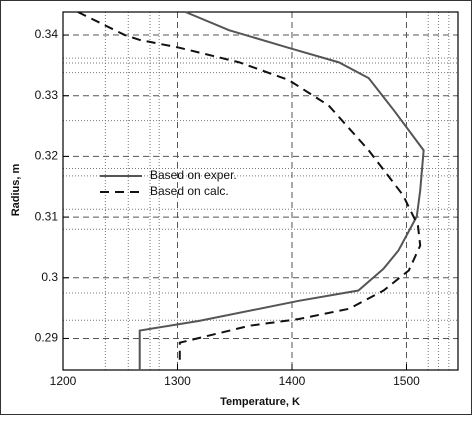 The image size is (473, 421). What do you see at coordinates (47, 338) in the screenshot?
I see `y-tick-label: 0.29` at bounding box center [47, 338].